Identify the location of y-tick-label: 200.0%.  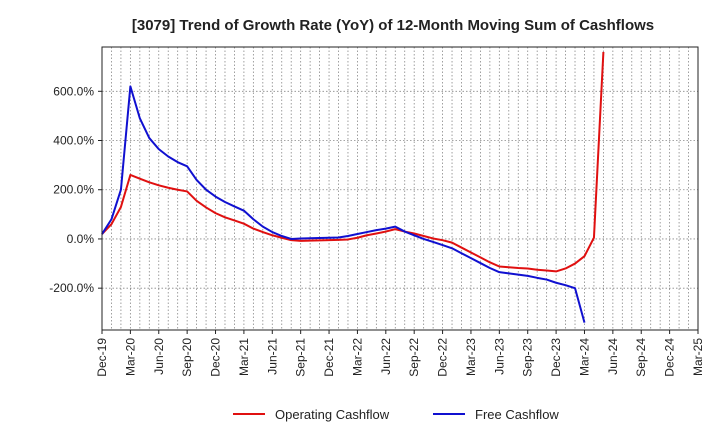
(73, 190).